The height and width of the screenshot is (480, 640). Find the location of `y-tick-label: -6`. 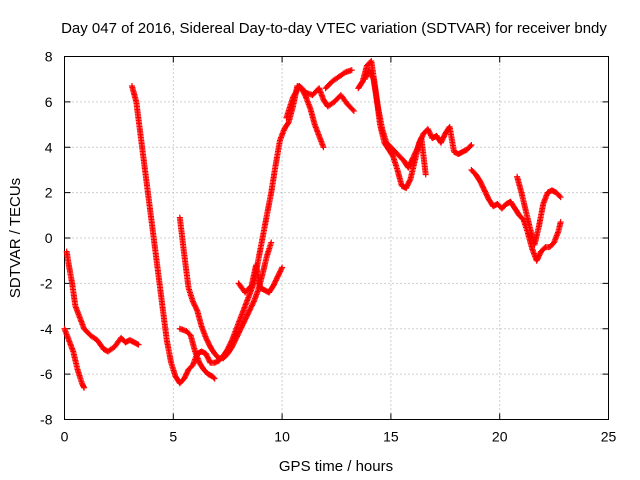

y-tick-label: -6 is located at coordinates (46, 374).